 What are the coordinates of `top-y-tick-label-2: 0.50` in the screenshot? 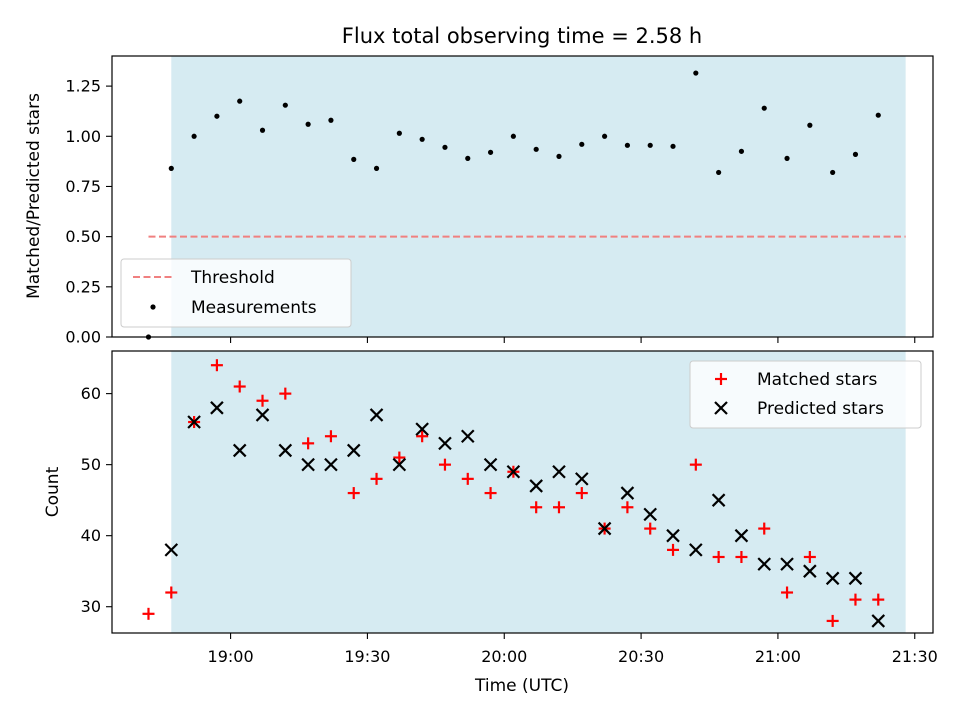 It's located at (83, 236).